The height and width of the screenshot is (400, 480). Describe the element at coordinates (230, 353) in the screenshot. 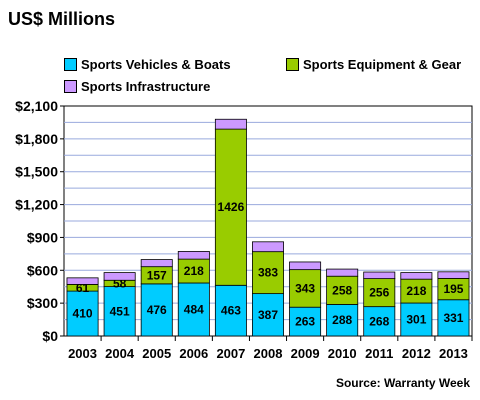

I see `x-tick-label: 2007` at that location.